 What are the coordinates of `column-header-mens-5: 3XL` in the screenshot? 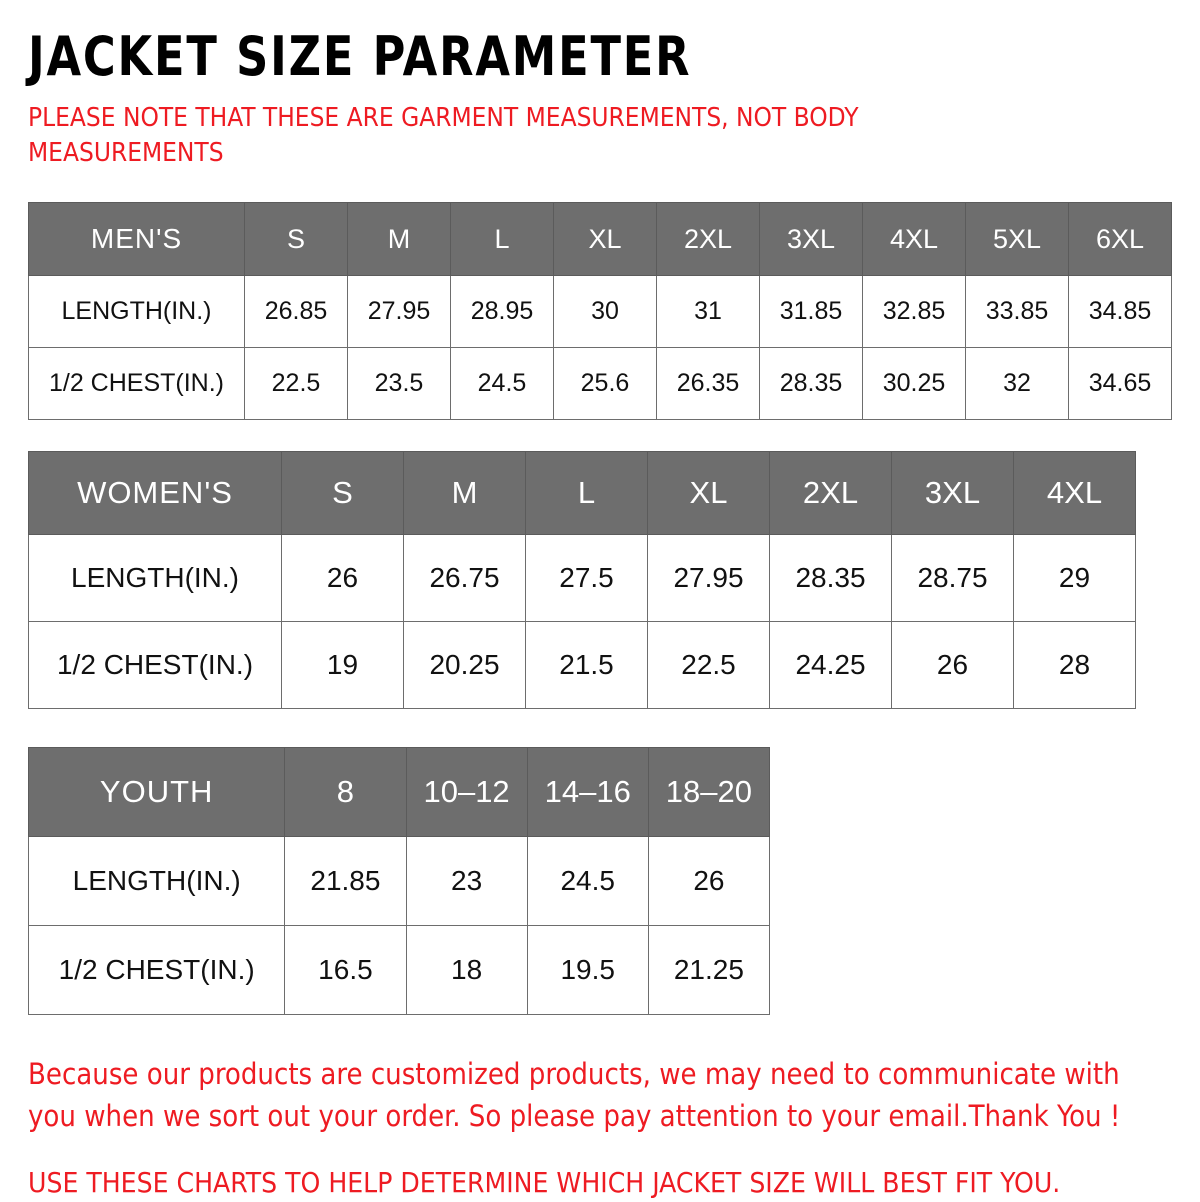 It's located at (811, 239).